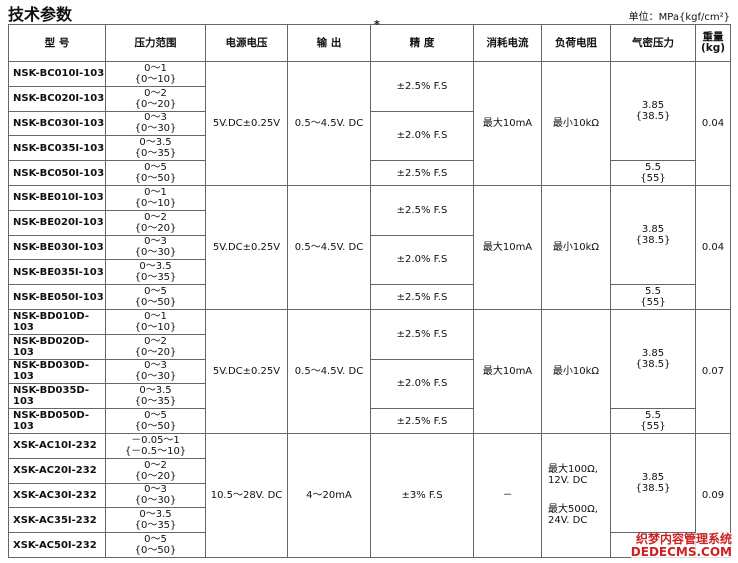  What do you see at coordinates (246, 495) in the screenshot?
I see `supply-voltage: 10.5～28V. DC` at bounding box center [246, 495].